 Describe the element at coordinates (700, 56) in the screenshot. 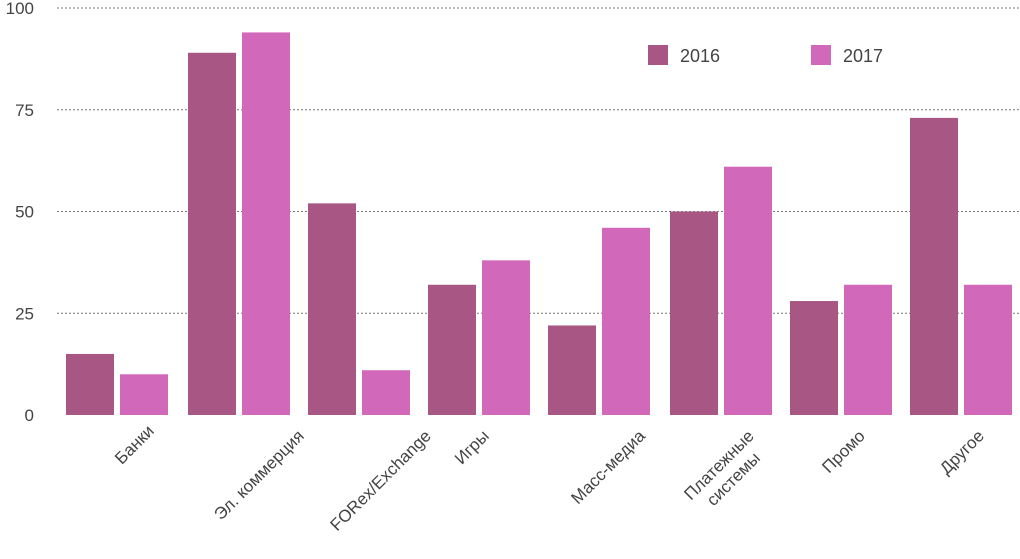

I see `legend-label: 2016` at that location.